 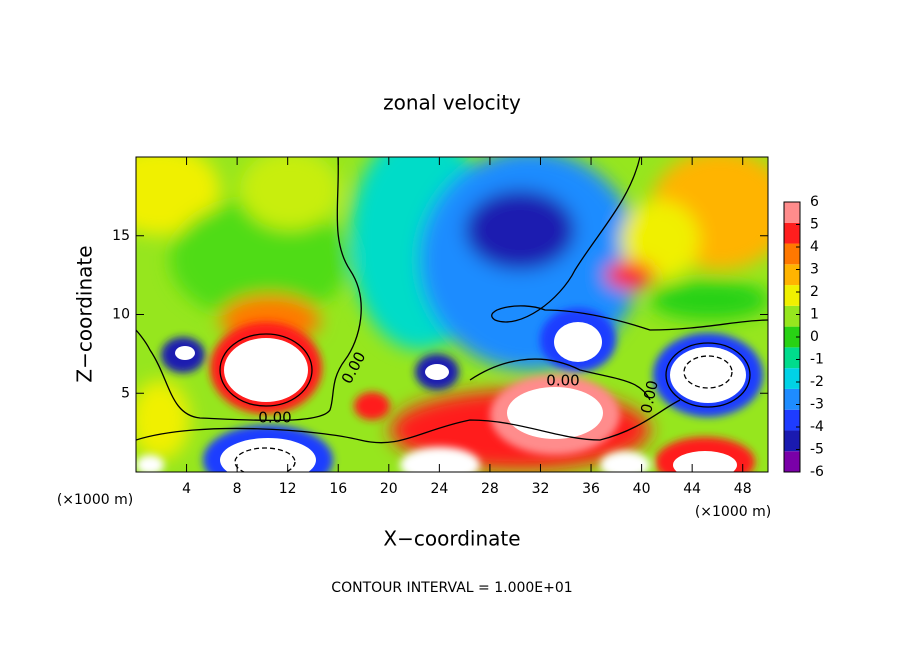 What do you see at coordinates (817, 450) in the screenshot?
I see `colorbar-tick-label: -5` at bounding box center [817, 450].